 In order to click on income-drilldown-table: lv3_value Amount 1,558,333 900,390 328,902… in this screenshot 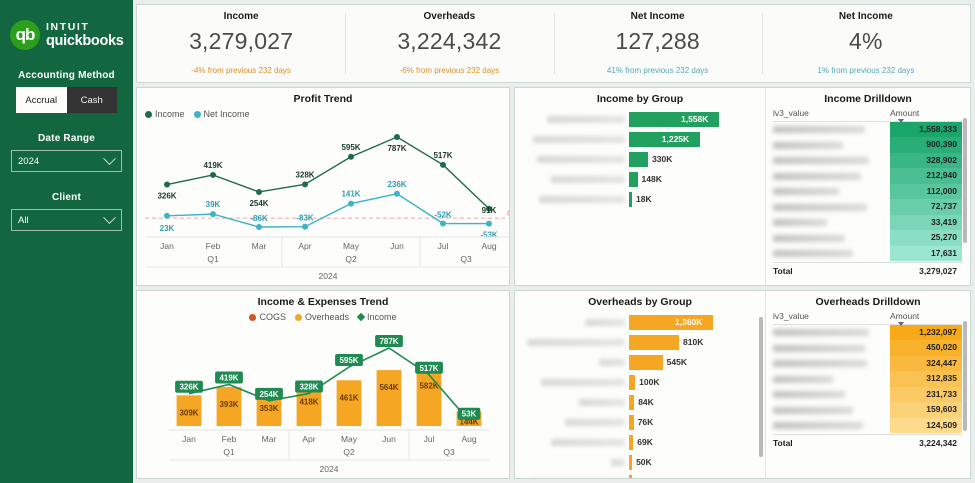, I will do `click(868, 193)`.